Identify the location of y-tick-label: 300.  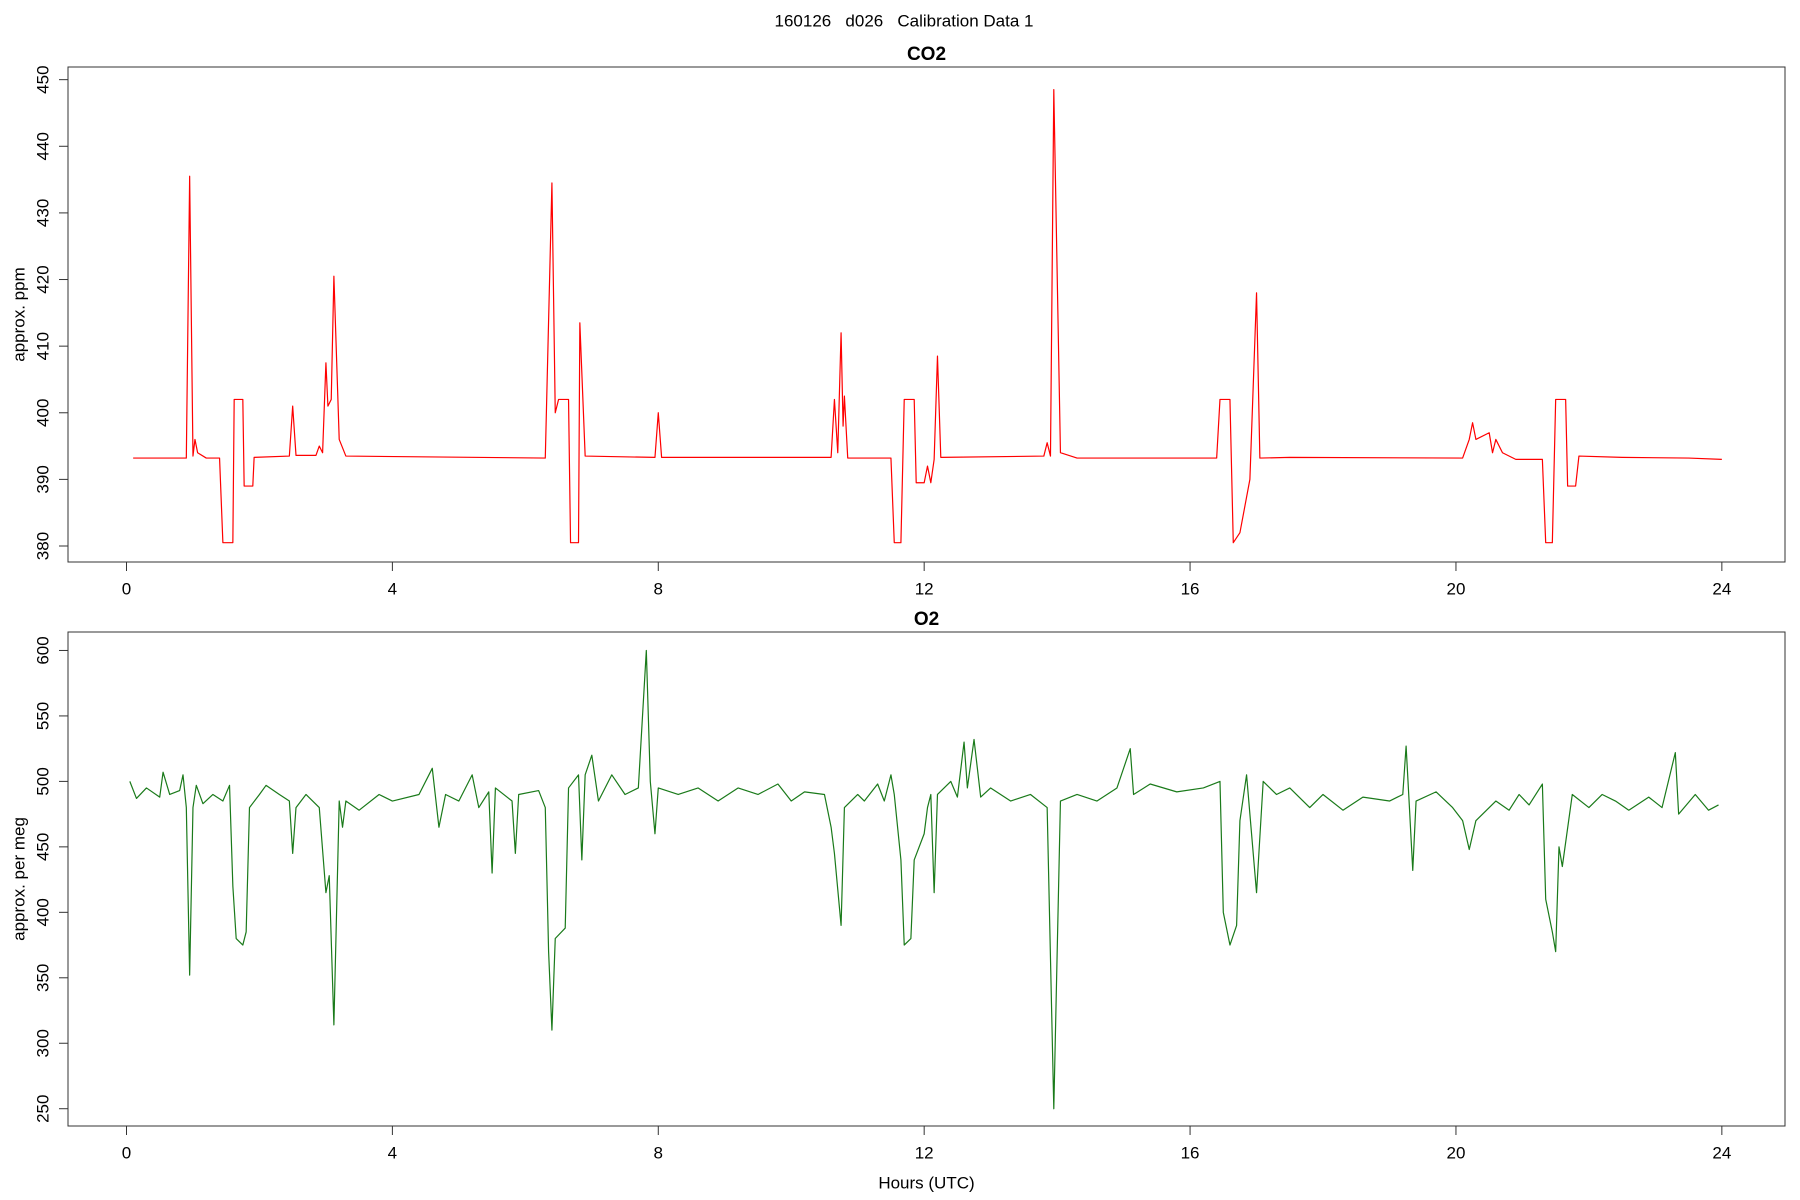
(42, 1043).